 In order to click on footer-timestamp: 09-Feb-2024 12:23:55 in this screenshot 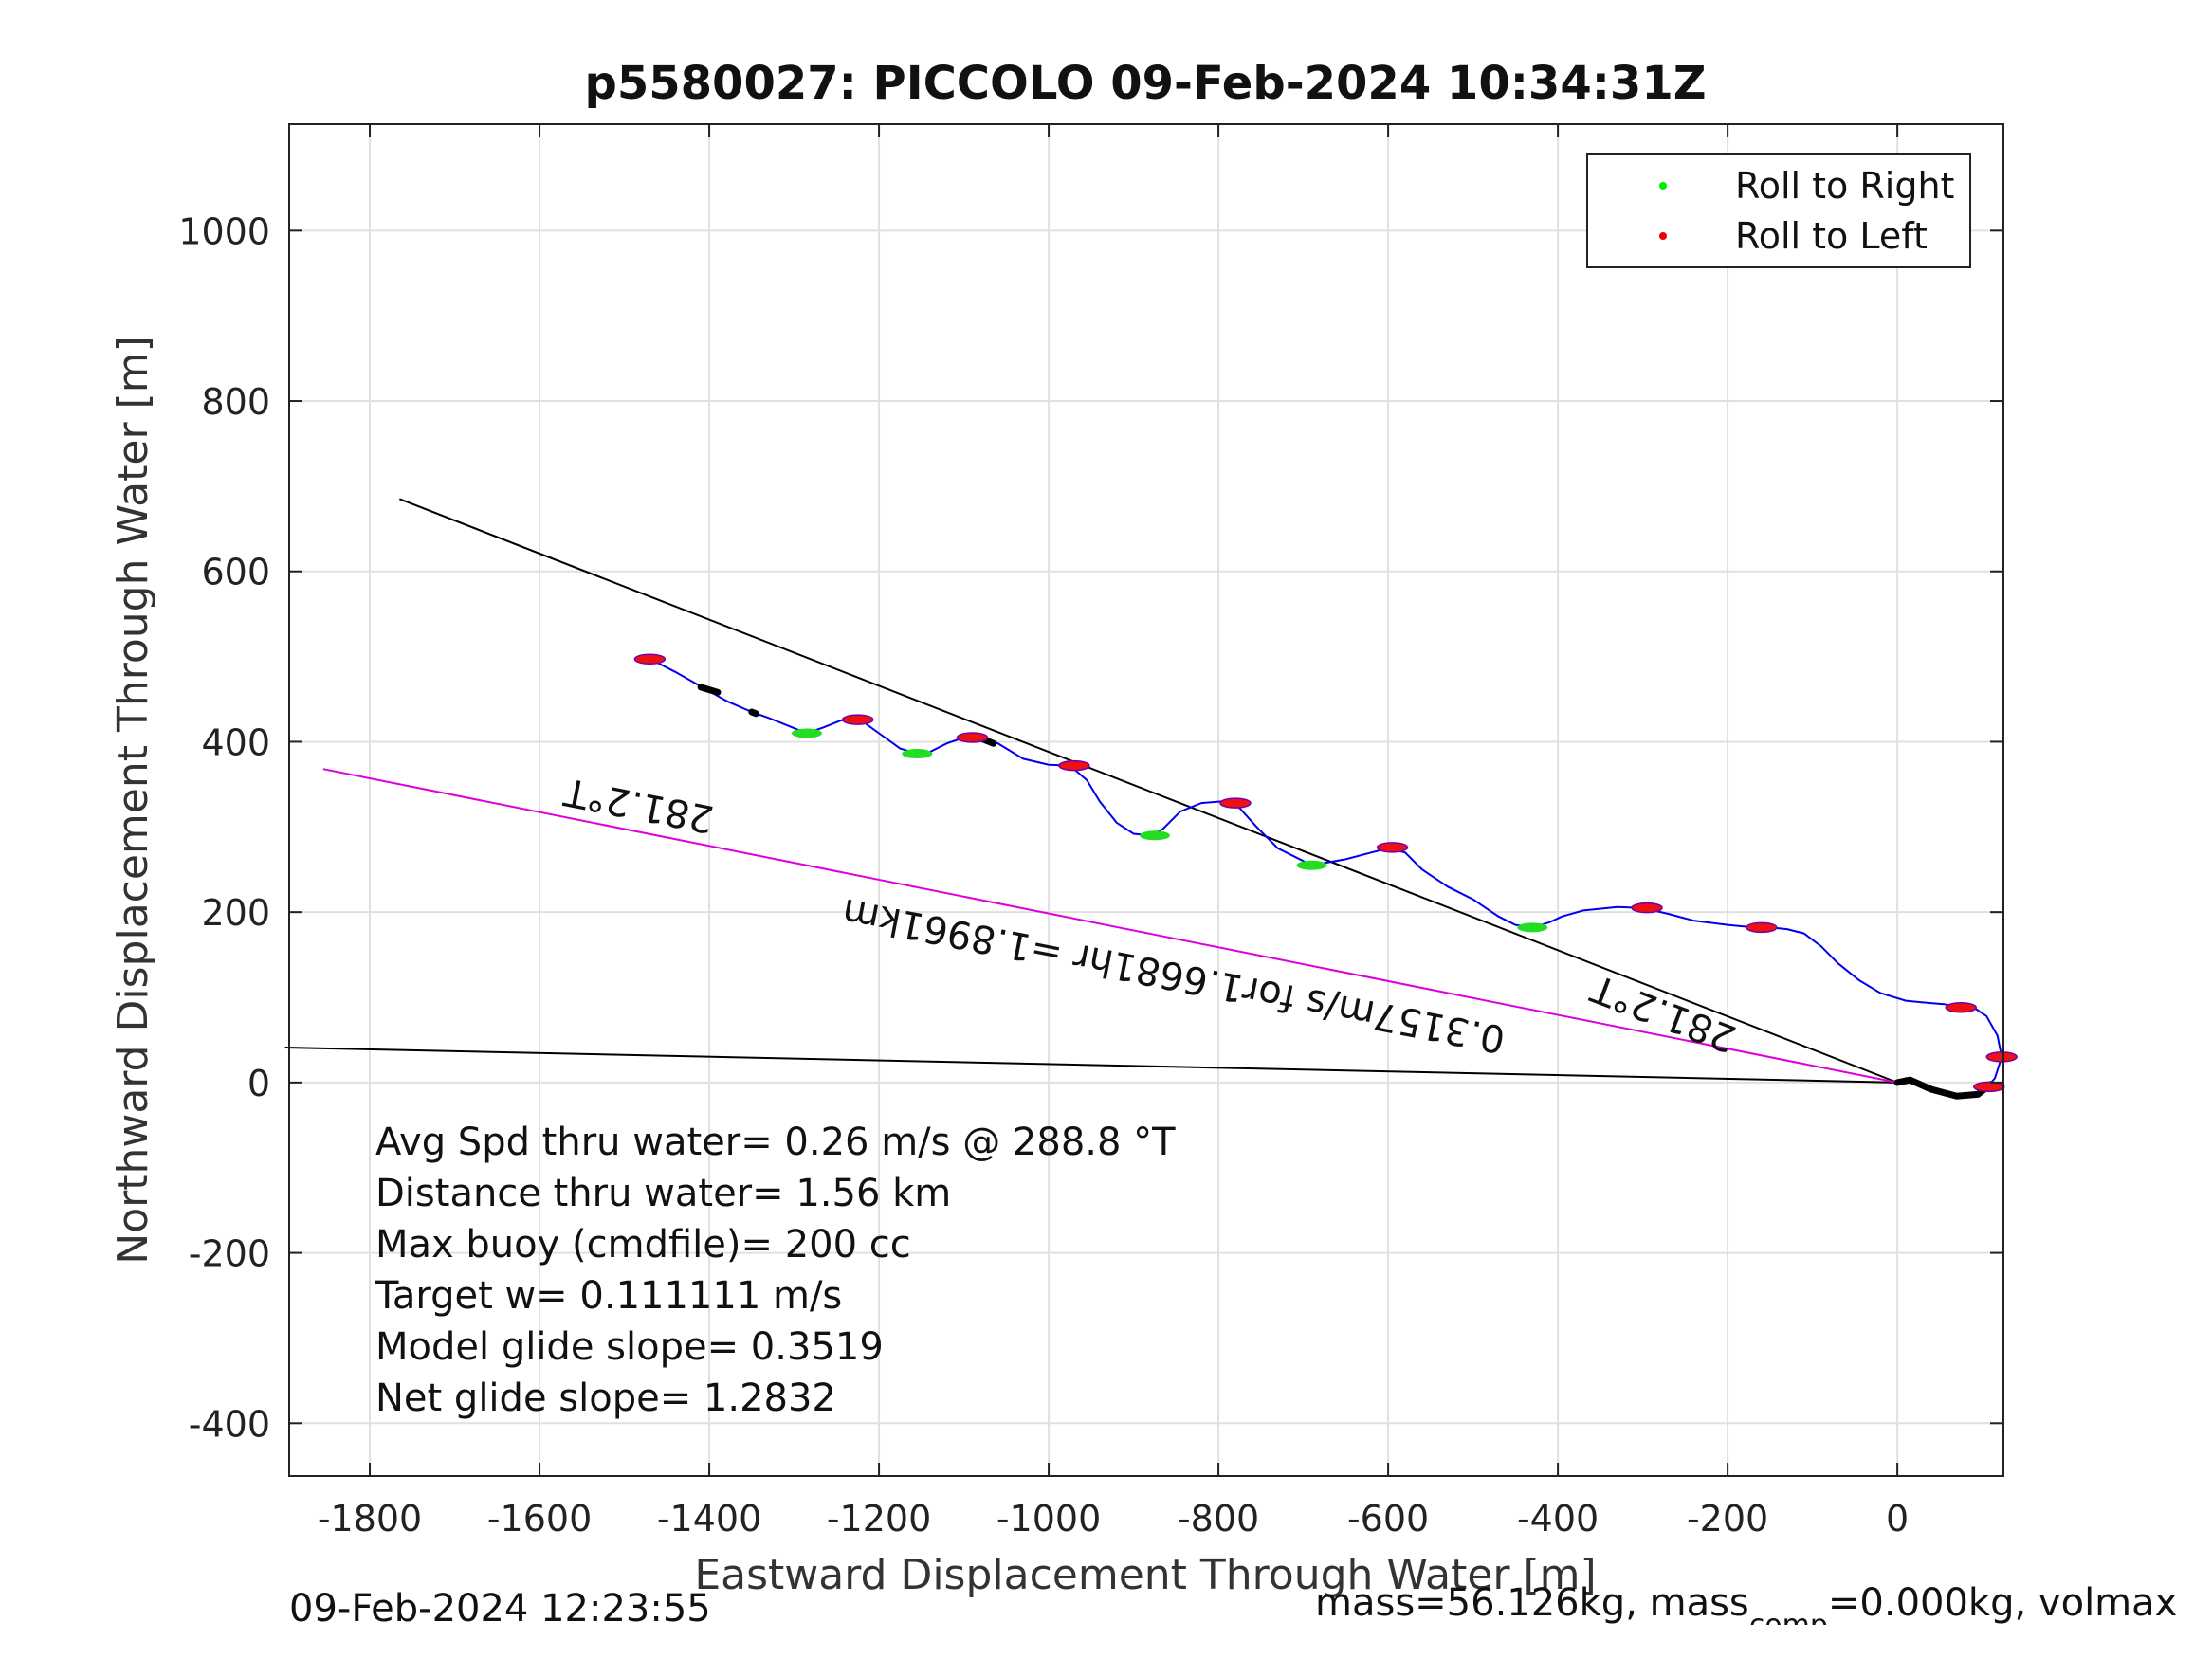, I will do `click(500, 1609)`.